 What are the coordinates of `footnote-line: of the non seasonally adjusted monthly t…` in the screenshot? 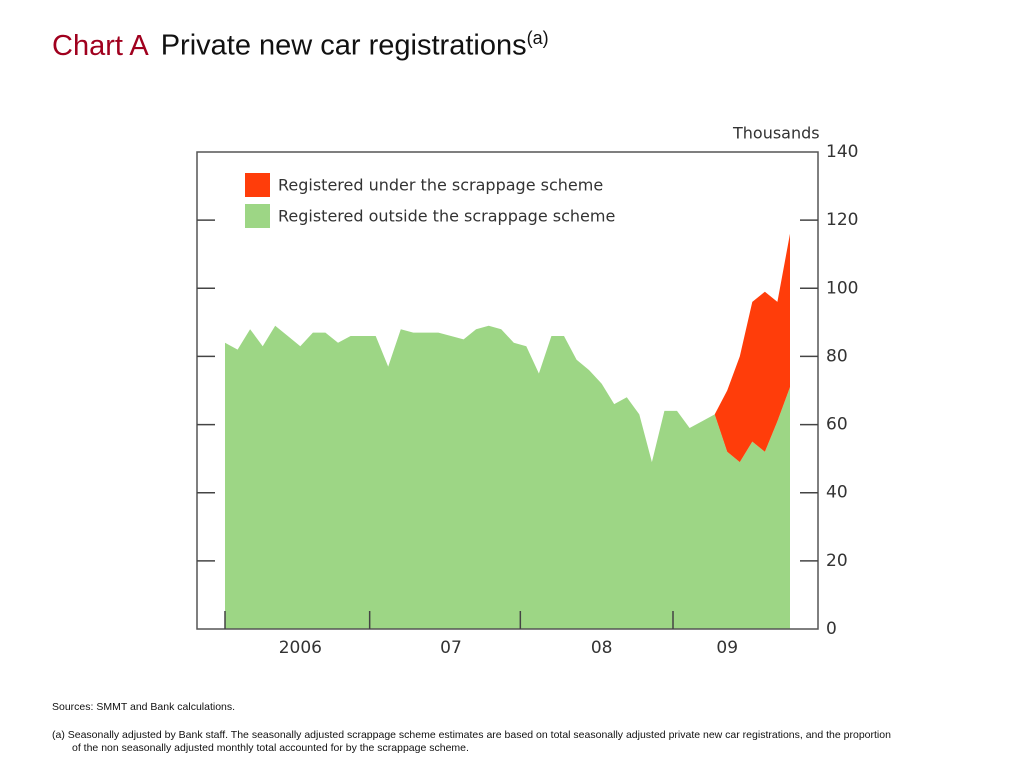 It's located at (270, 748).